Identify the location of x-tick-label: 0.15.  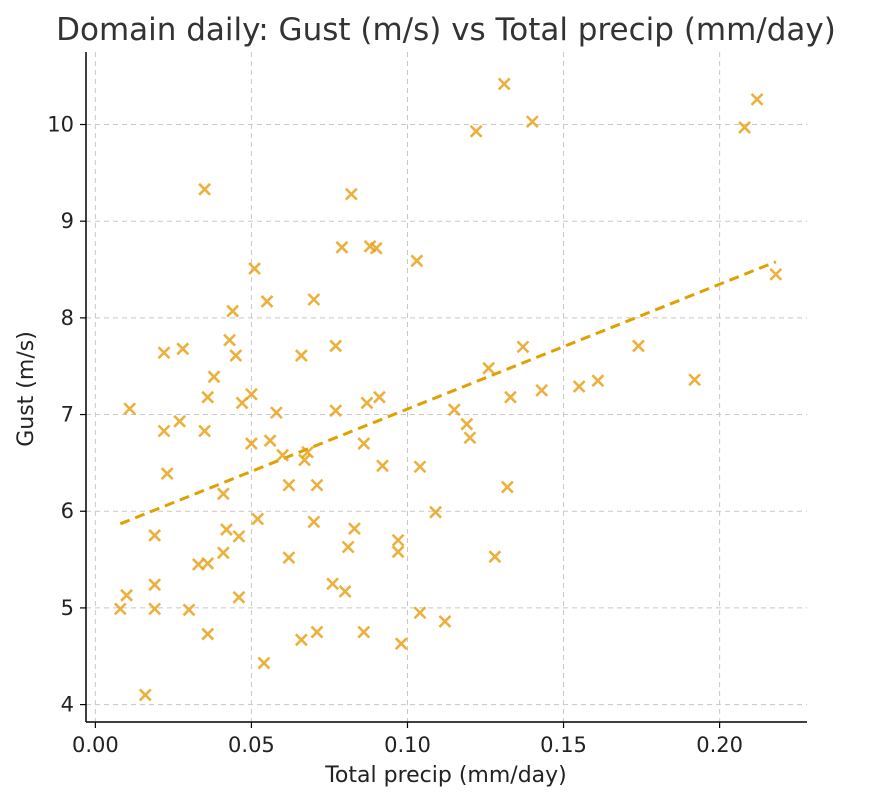
(563, 745).